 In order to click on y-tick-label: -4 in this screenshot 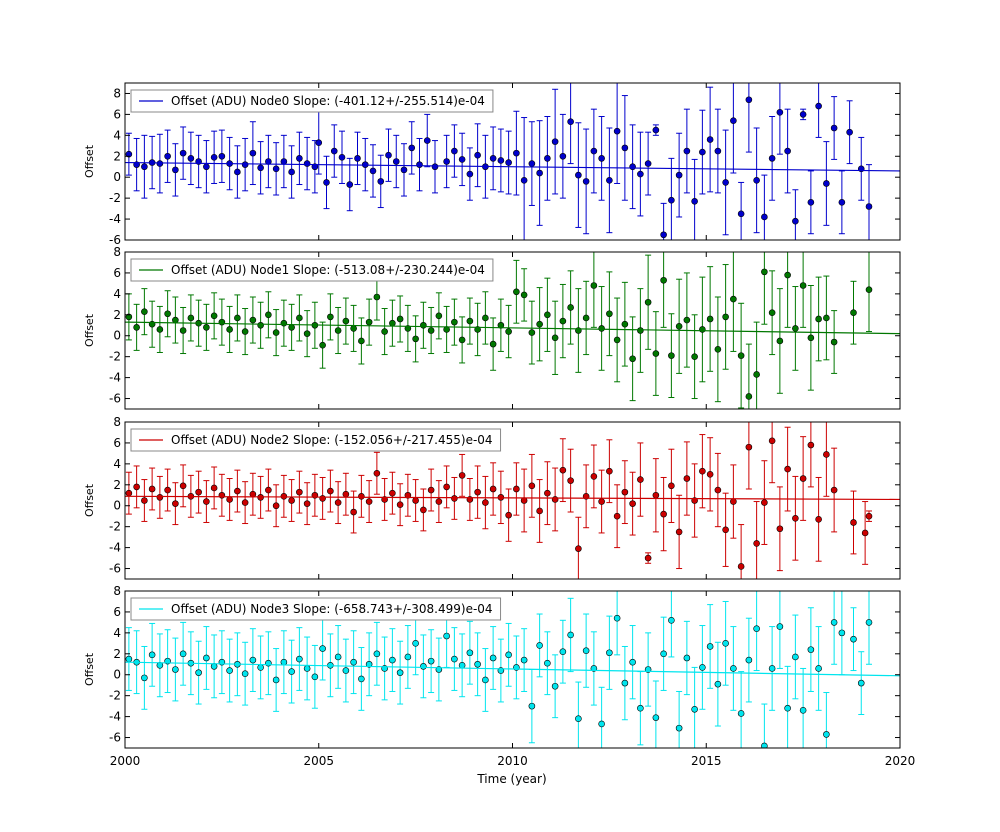, I will do `click(115, 219)`.